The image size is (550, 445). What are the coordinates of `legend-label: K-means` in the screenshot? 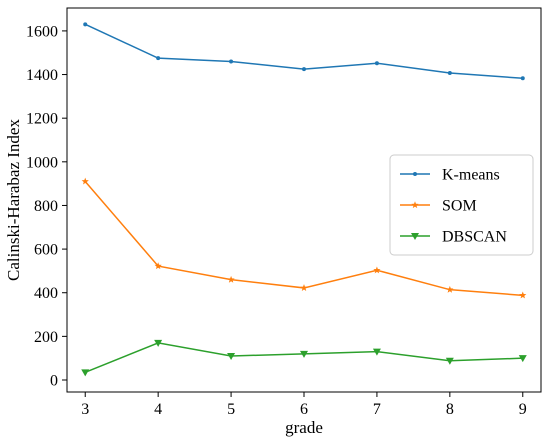 It's located at (471, 175).